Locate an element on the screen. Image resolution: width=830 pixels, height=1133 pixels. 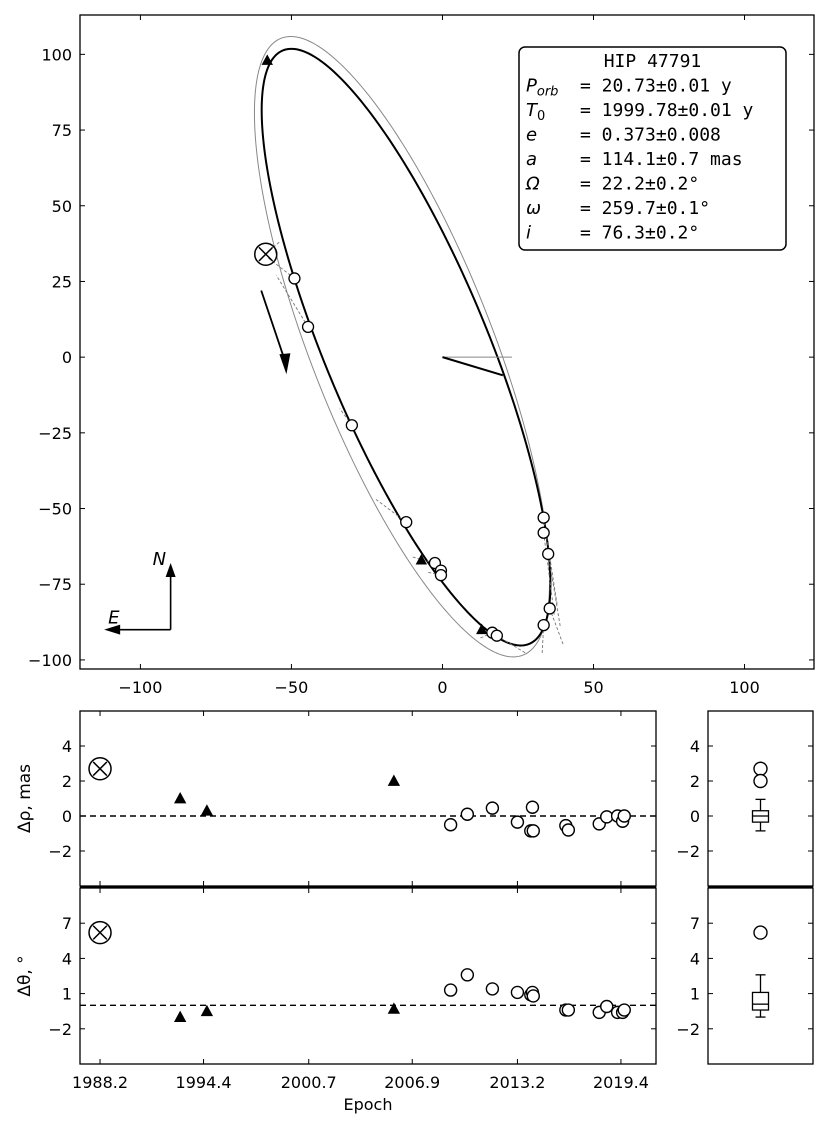
periastron-line is located at coordinates (473, 366).